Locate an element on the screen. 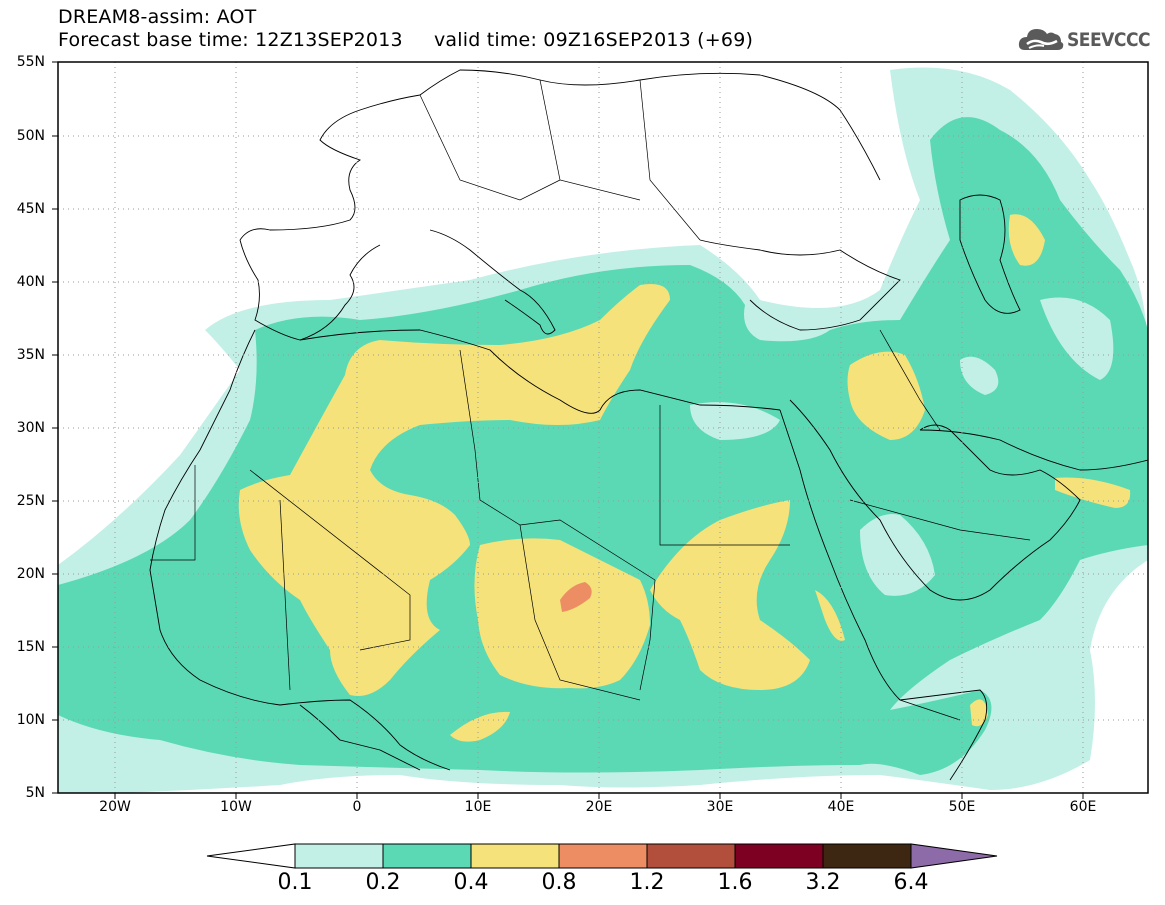  lat-label: 35N is located at coordinates (30, 355).